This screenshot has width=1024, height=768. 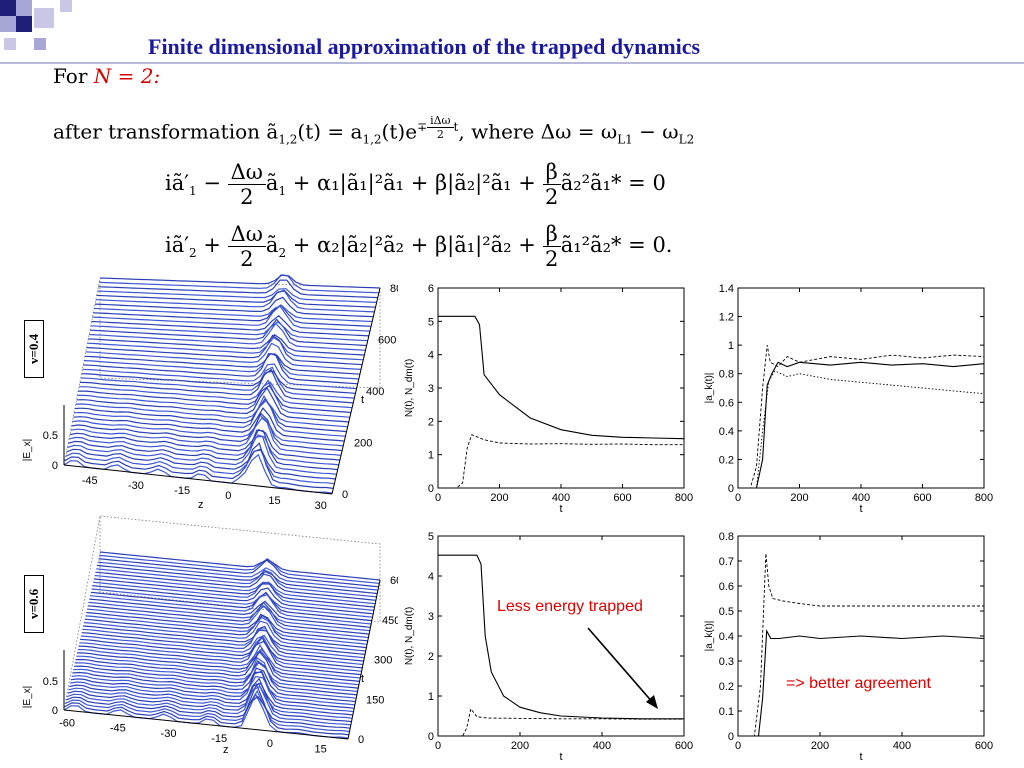 What do you see at coordinates (440, 121) in the screenshot?
I see `exp-num: iΔω` at bounding box center [440, 121].